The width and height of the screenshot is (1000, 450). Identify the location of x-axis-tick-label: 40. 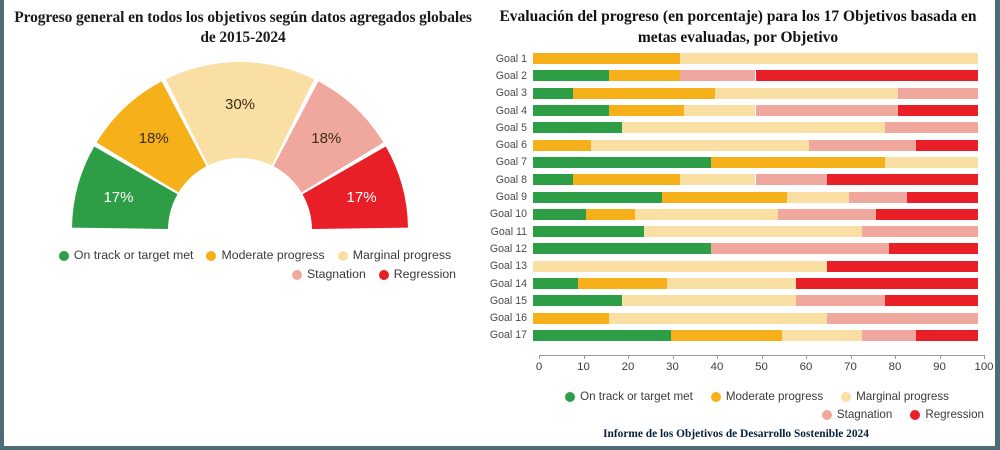
(717, 367).